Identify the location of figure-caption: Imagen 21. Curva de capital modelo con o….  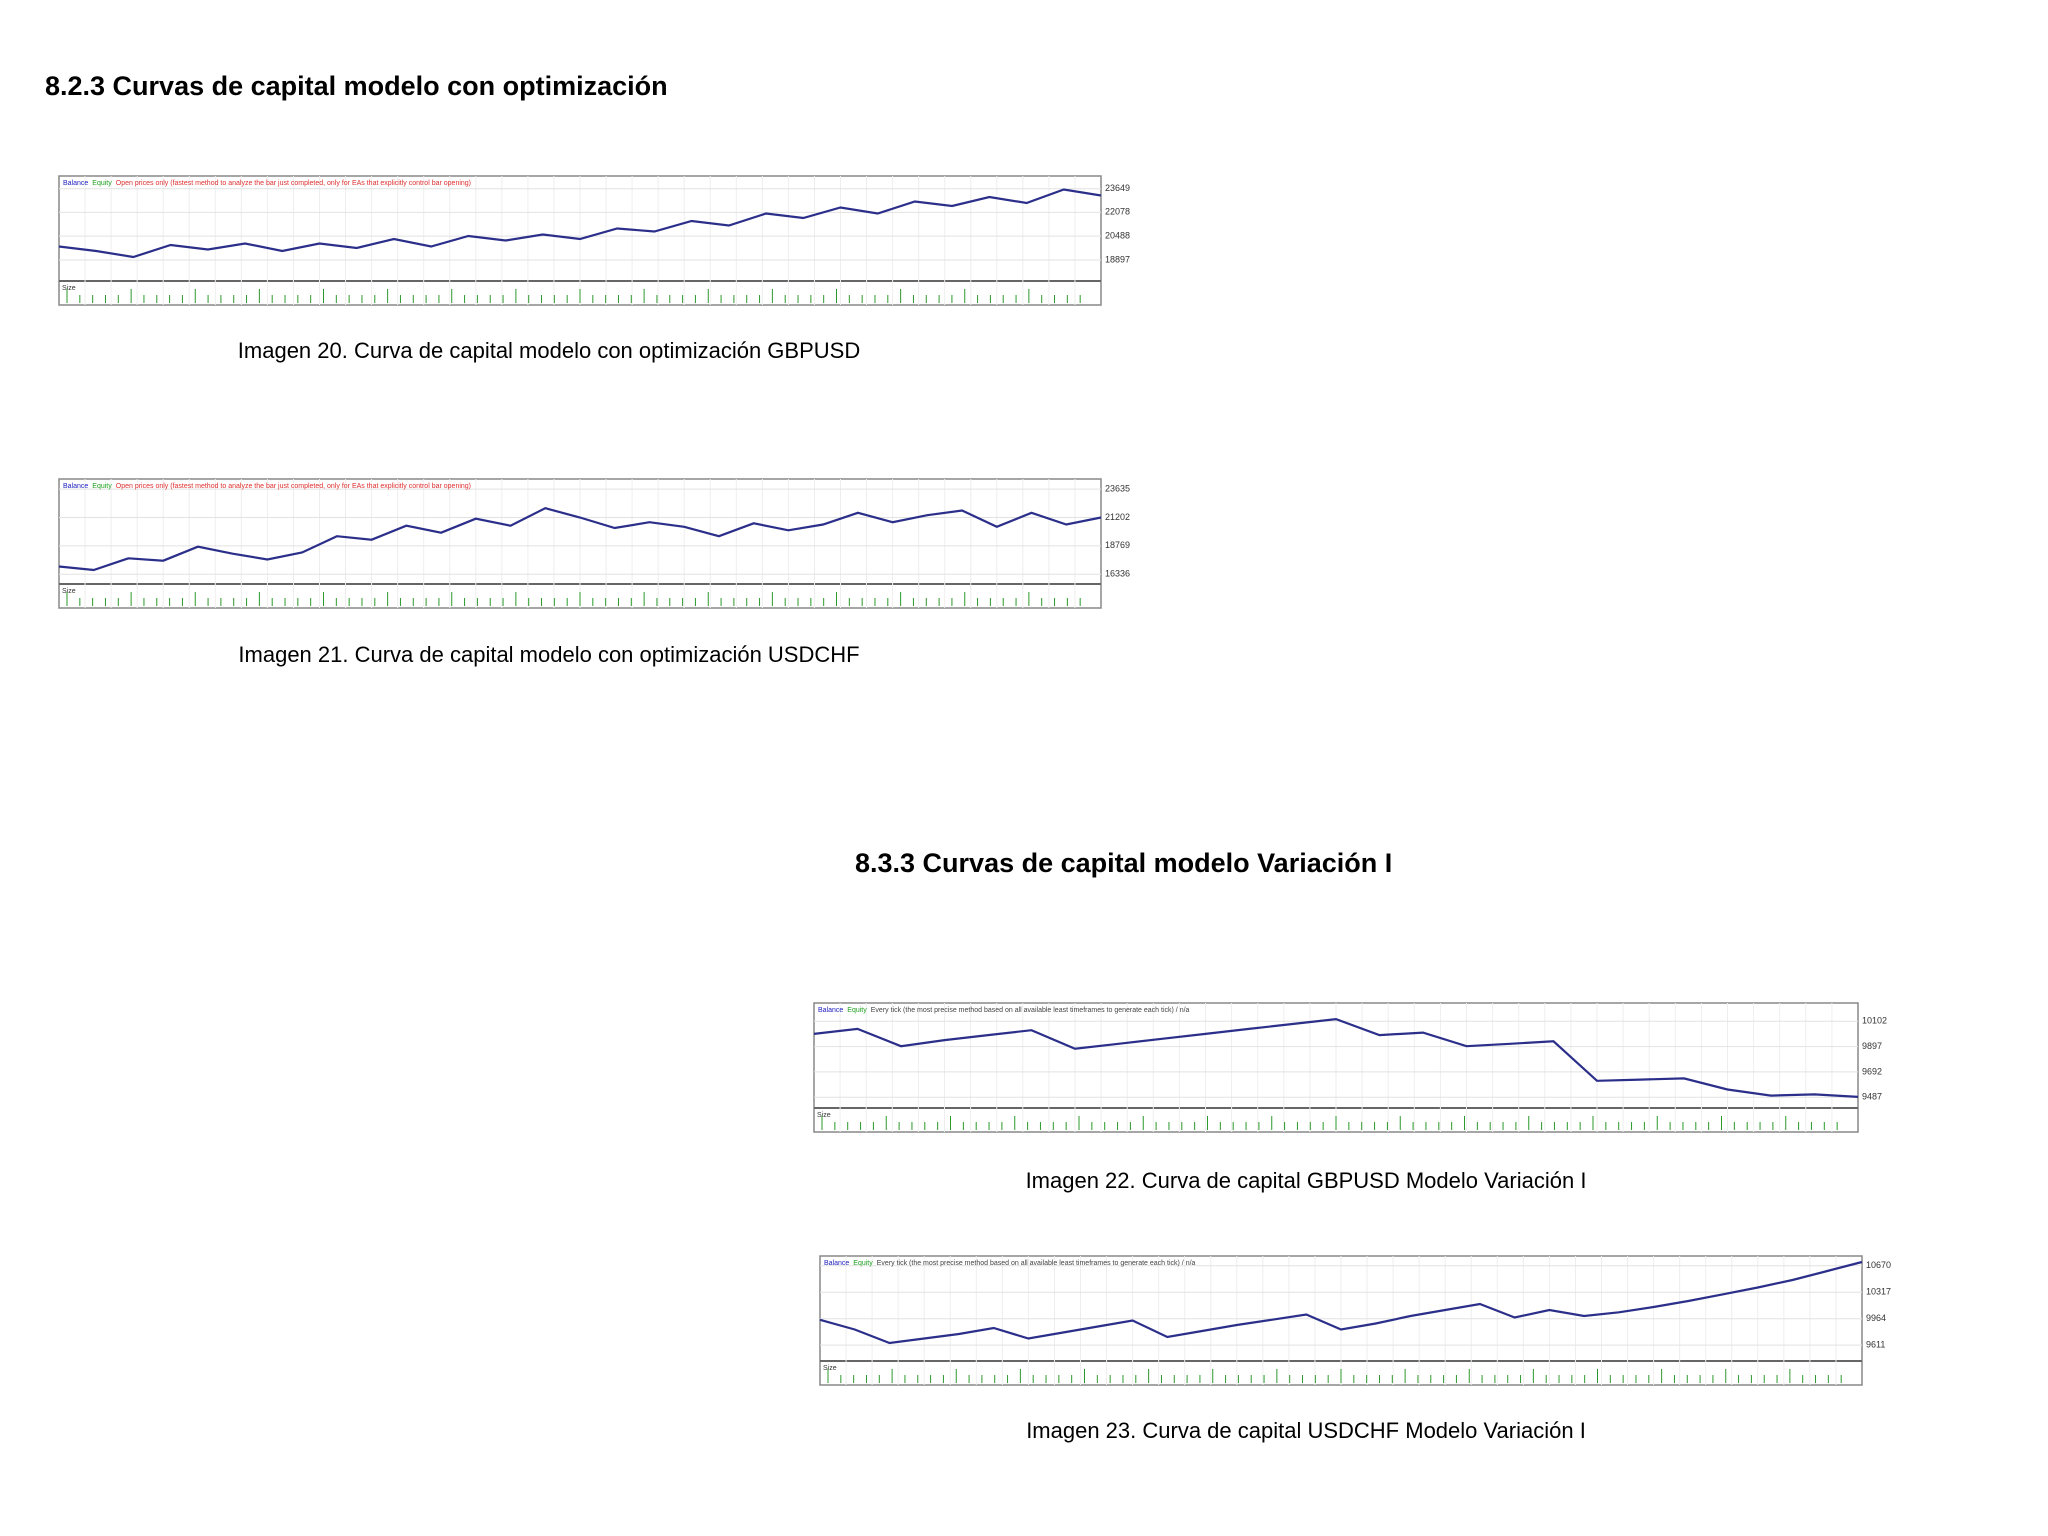
(548, 654).